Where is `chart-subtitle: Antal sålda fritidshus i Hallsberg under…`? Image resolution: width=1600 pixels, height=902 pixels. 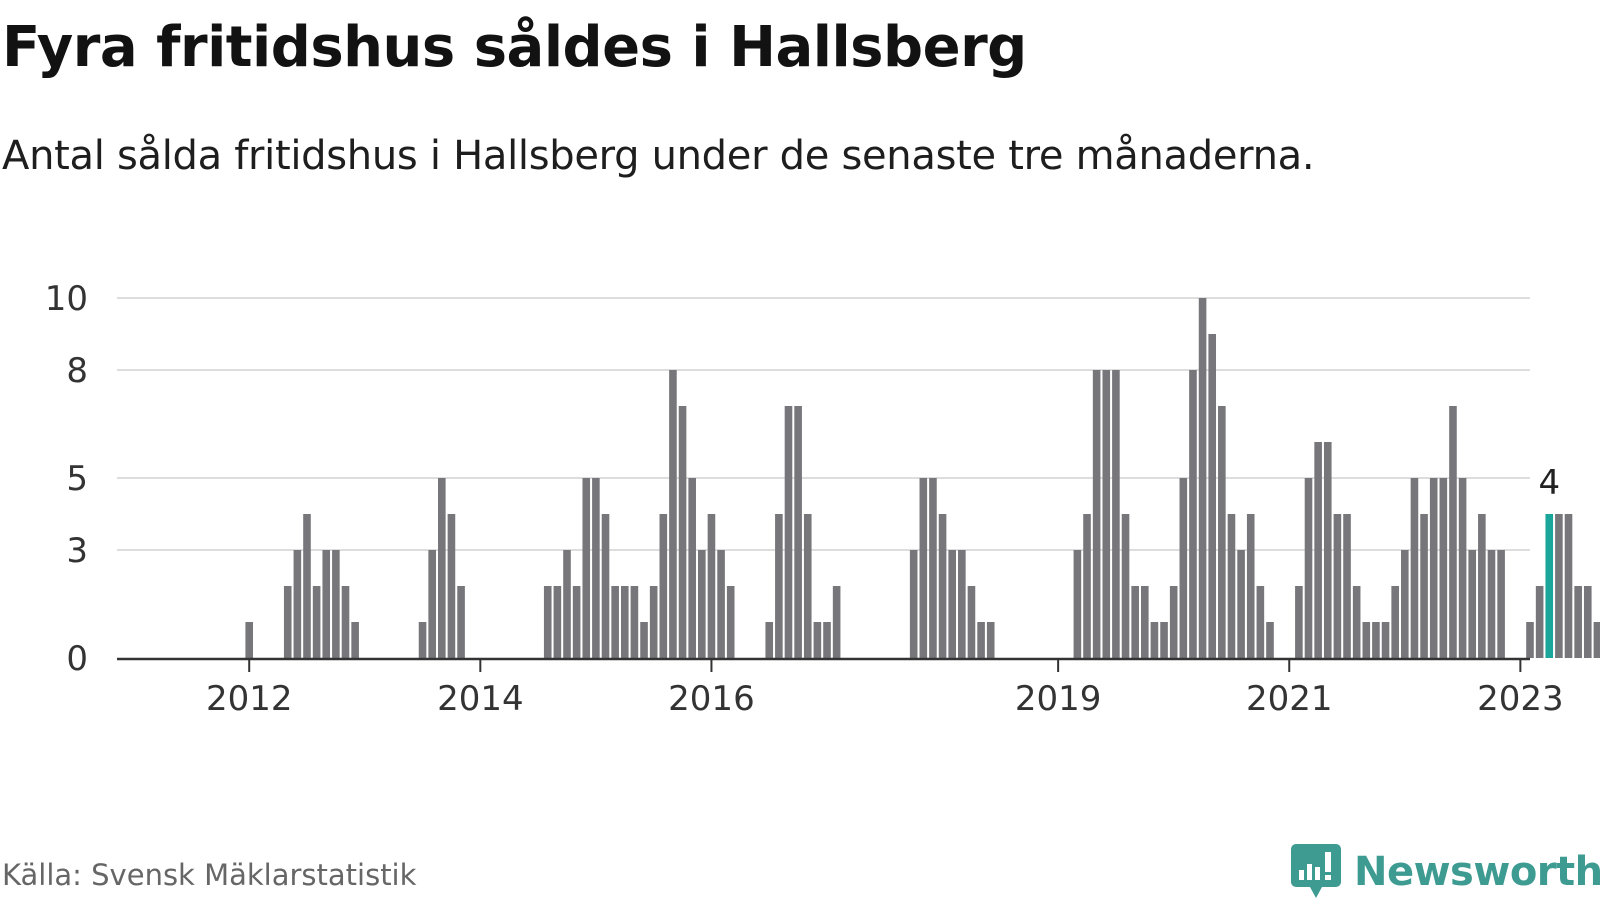
chart-subtitle: Antal sålda fritidshus i Hallsberg under… is located at coordinates (658, 156).